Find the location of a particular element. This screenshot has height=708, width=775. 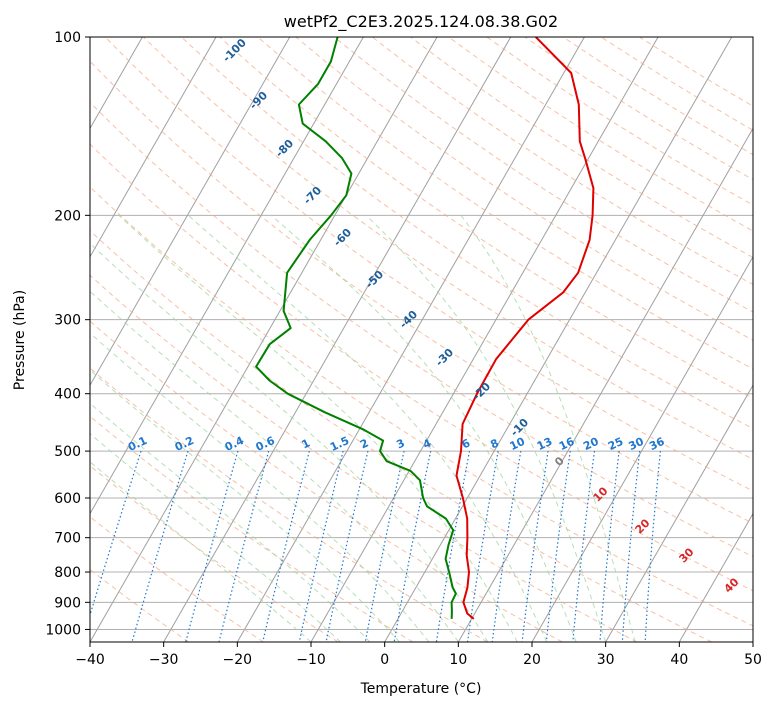

dry-adiabat-label-12: 20 is located at coordinates (643, 526).